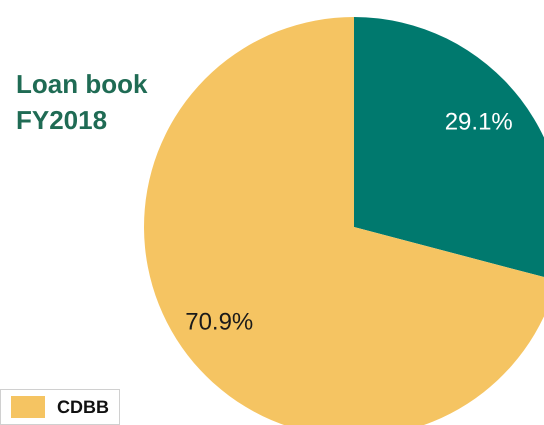 This screenshot has width=544, height=425. I want to click on data-label: 70.9%, so click(219, 322).